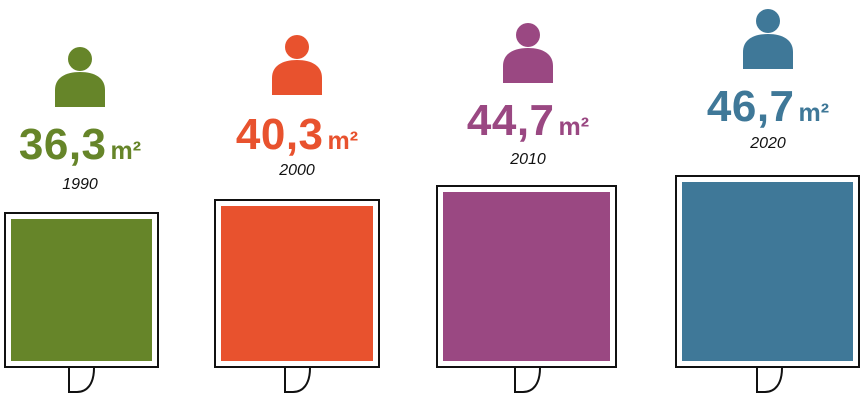 The image size is (860, 394). What do you see at coordinates (62, 144) in the screenshot?
I see `value-number: 36,3` at bounding box center [62, 144].